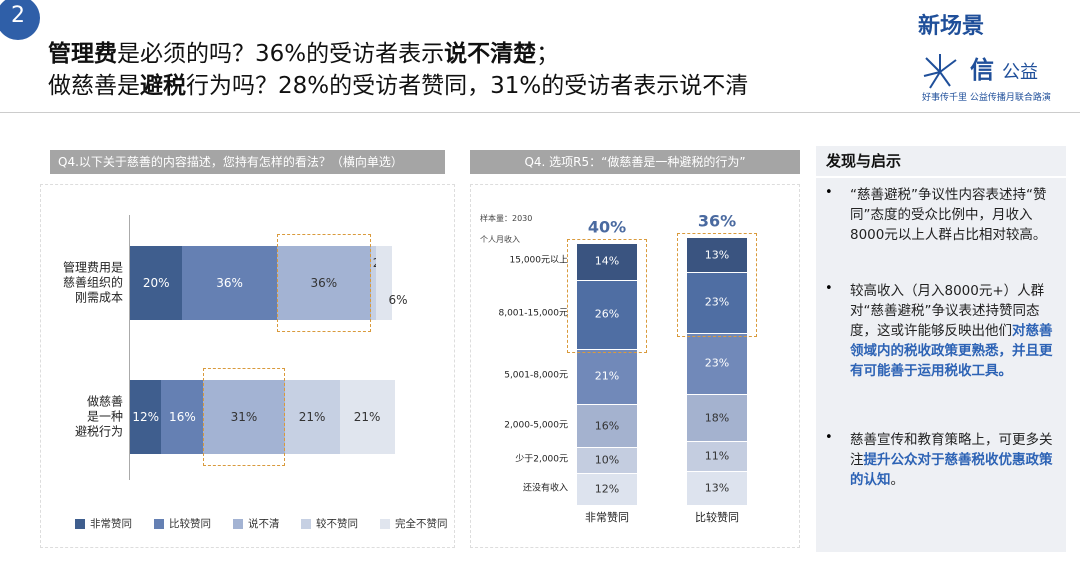  What do you see at coordinates (247, 162) in the screenshot?
I see `chart1-title: Q4.以下关于慈善的内容描述，您持有怎样的看法？（横向单选）` at bounding box center [247, 162].